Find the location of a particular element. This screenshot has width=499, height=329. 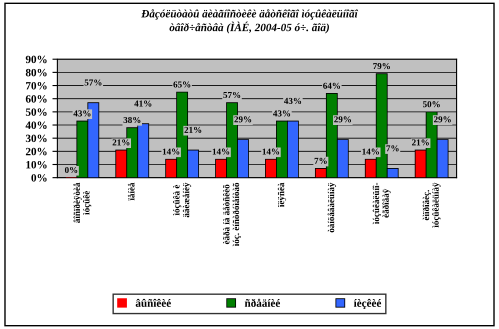

data-label: 0% is located at coordinates (71, 170).